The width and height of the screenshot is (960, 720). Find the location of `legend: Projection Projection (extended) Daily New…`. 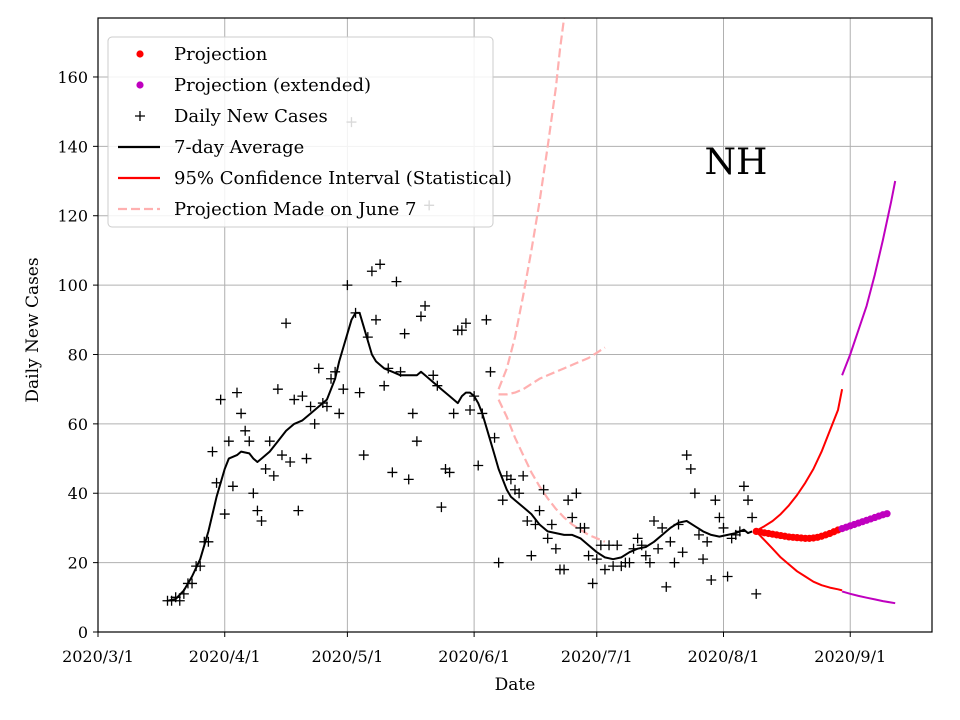

legend: Projection Projection (extended) Daily New… is located at coordinates (309, 132).